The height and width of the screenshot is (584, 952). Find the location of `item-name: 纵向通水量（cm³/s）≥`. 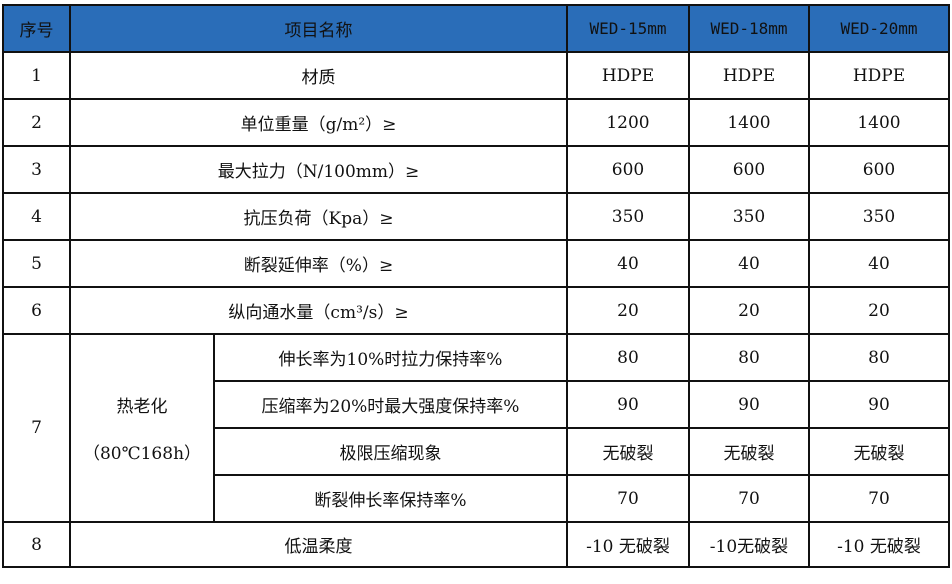

item-name: 纵向通水量（cm³/s）≥ is located at coordinates (318, 310).